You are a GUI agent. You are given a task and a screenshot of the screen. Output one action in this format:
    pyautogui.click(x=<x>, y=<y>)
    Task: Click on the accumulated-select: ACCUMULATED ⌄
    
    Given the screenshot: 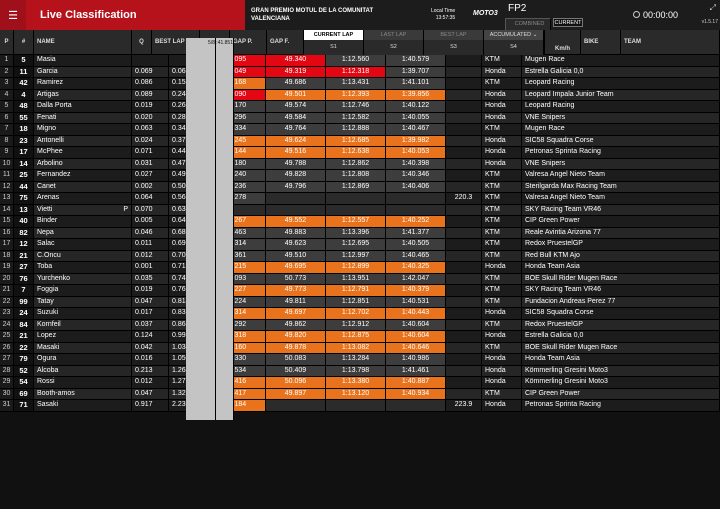 What is the action you would take?
    pyautogui.click(x=514, y=35)
    